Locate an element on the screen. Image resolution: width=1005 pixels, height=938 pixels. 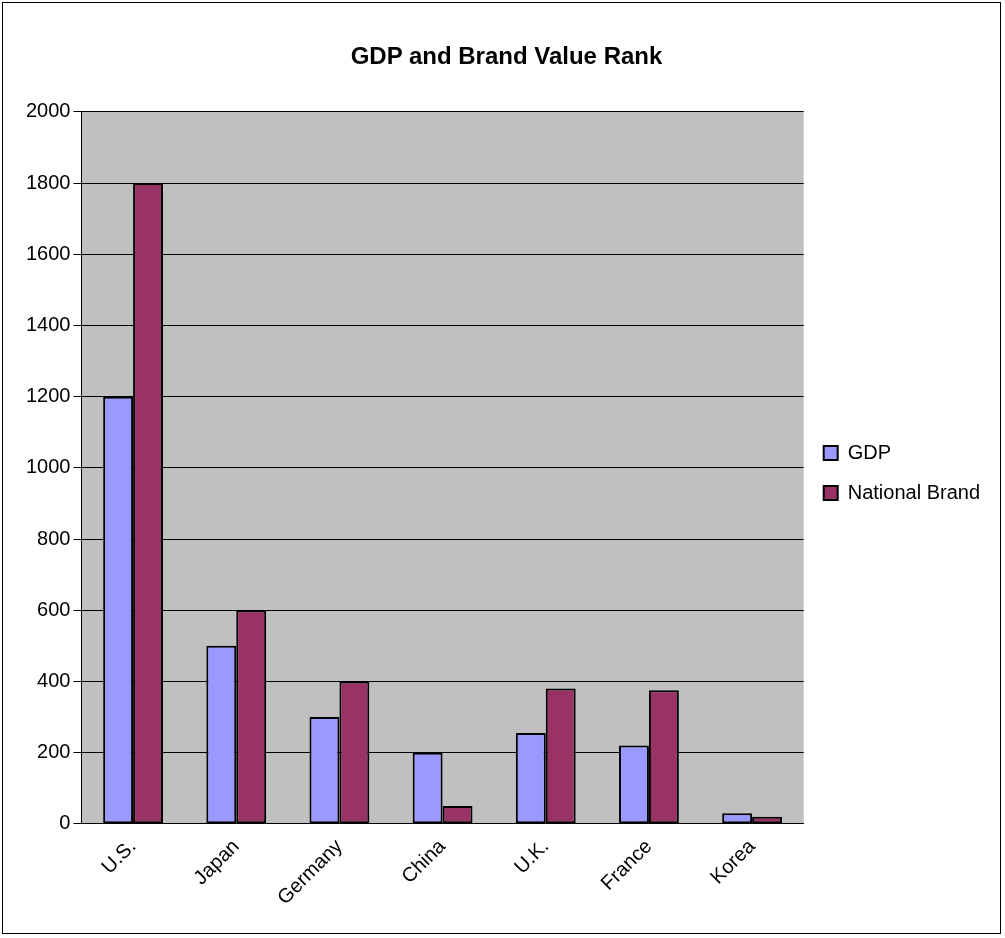
y-tick-label: 1600 is located at coordinates (48, 252).